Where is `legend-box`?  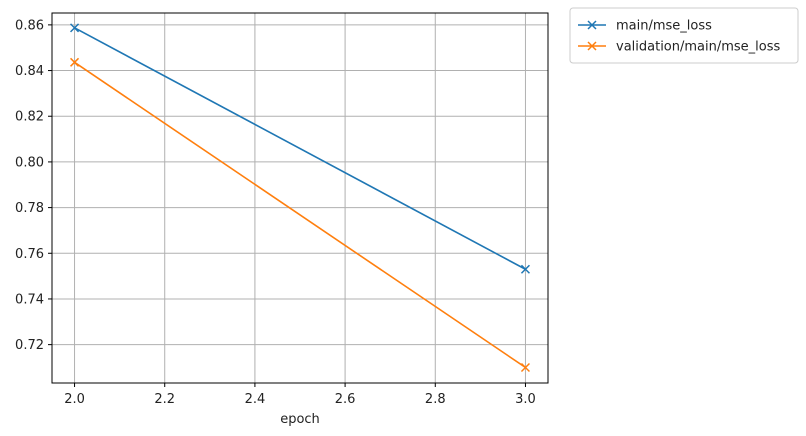
legend-box is located at coordinates (684, 35).